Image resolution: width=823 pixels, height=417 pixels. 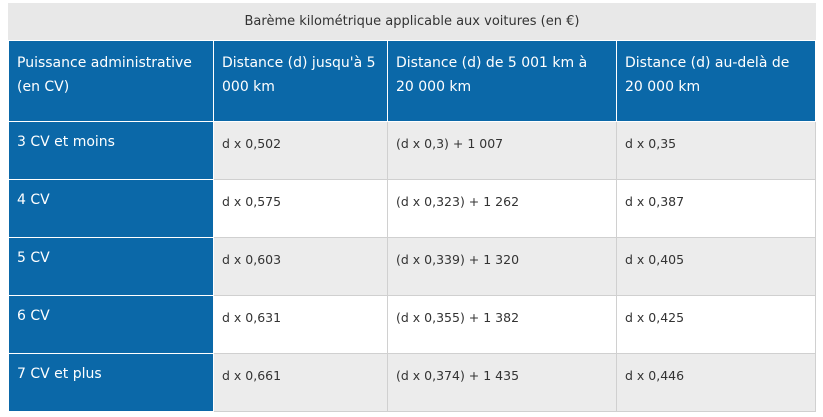 What do you see at coordinates (502, 382) in the screenshot?
I see `table-cell: (d x 0,374) + 1 435` at bounding box center [502, 382].